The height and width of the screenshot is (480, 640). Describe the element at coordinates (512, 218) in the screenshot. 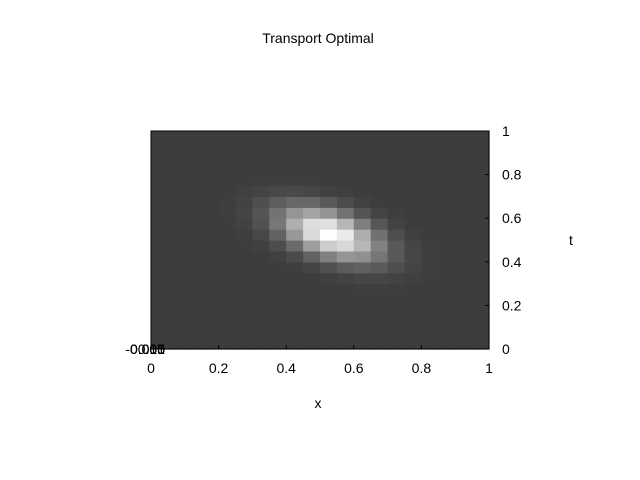

I see `y-tick-label: 0.6` at that location.